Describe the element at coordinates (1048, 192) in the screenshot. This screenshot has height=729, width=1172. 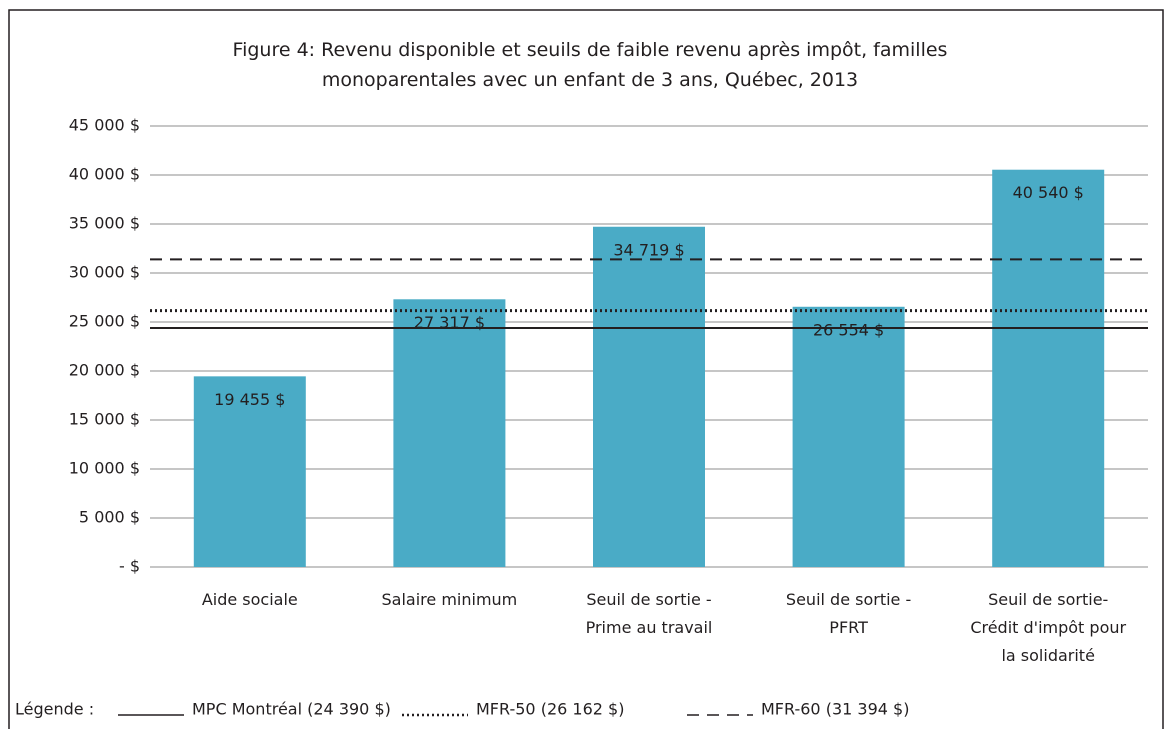
I see `data-label: 40 540 $` at that location.